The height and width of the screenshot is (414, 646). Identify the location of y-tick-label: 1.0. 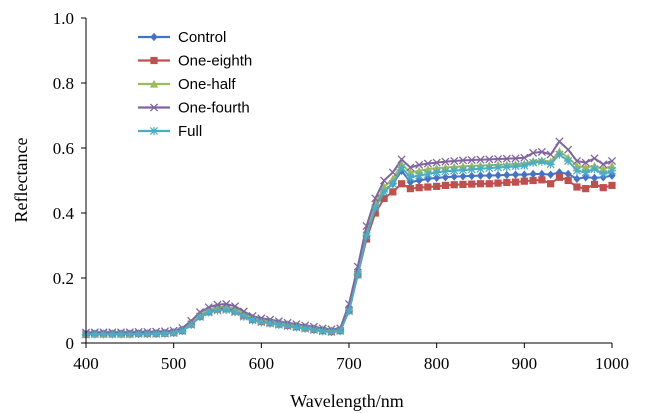
(63, 18).